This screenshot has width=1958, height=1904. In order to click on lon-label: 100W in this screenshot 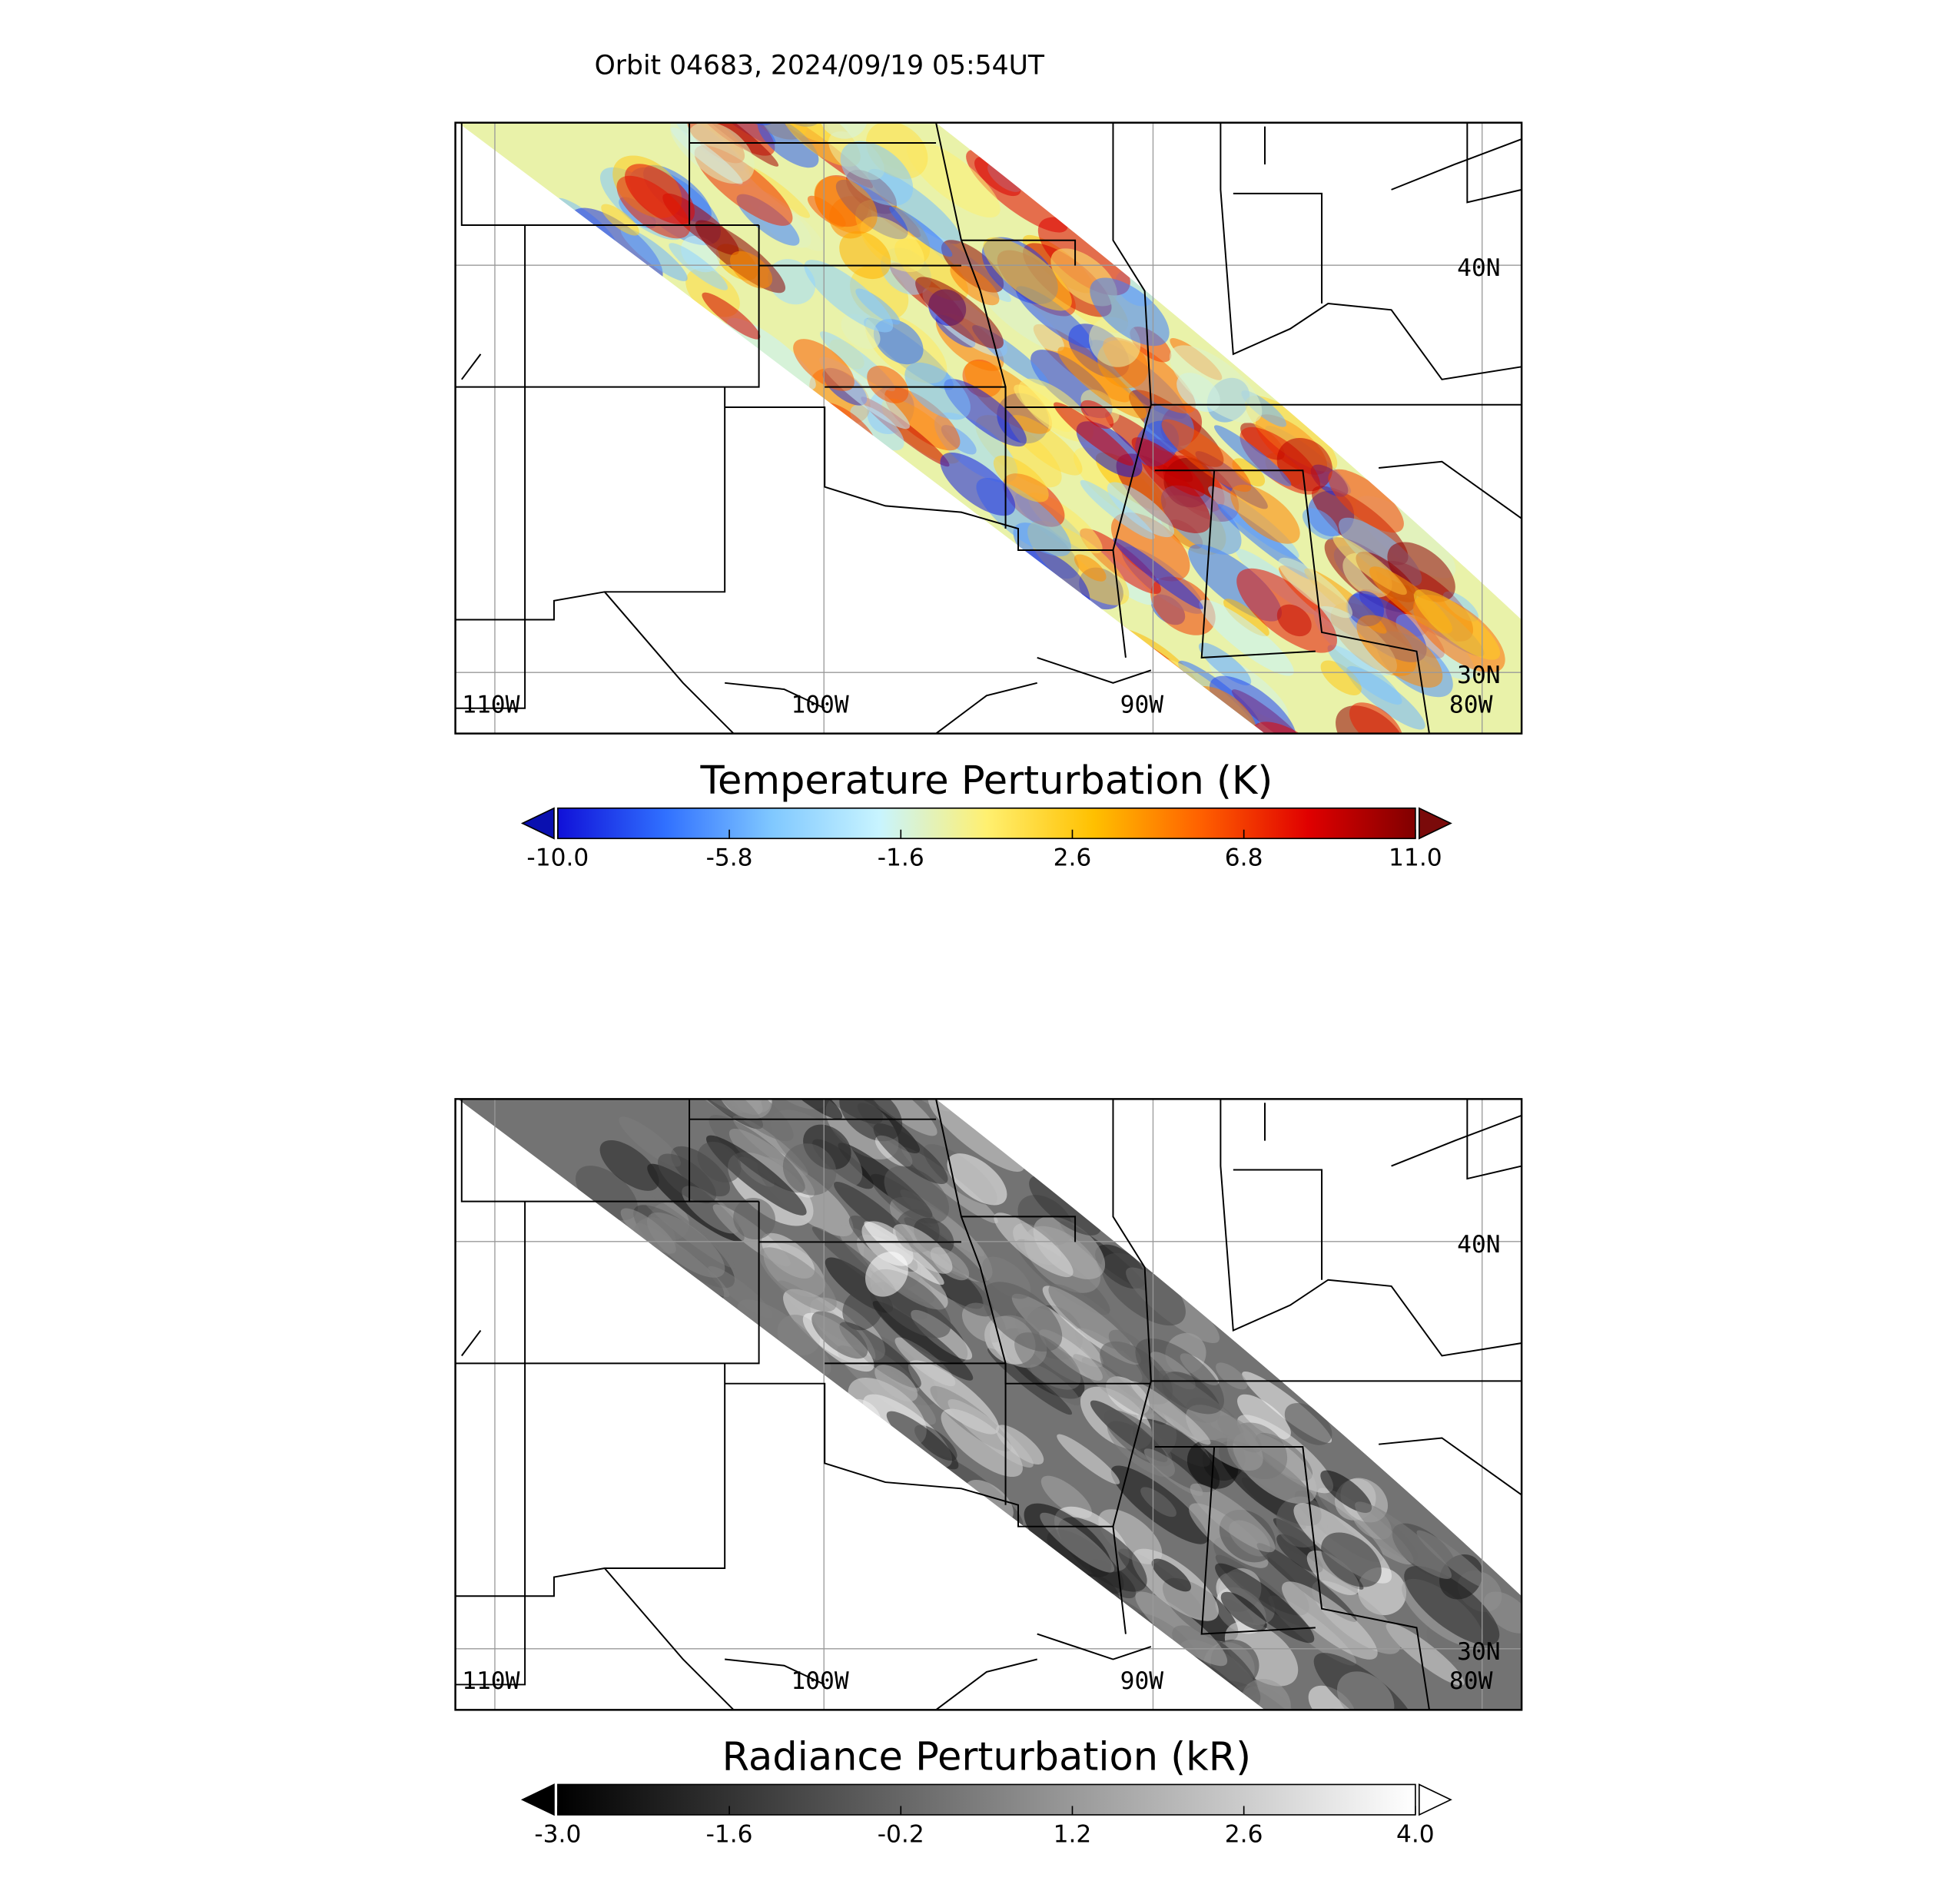, I will do `click(819, 1681)`.